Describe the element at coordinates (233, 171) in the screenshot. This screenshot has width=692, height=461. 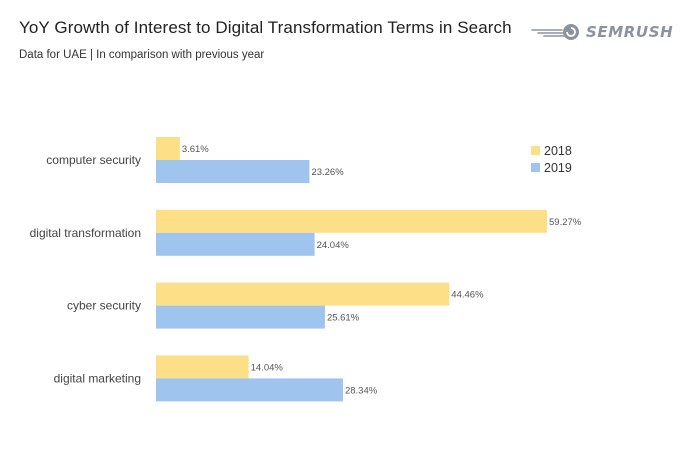
I see `bar-2019-computer-security` at that location.